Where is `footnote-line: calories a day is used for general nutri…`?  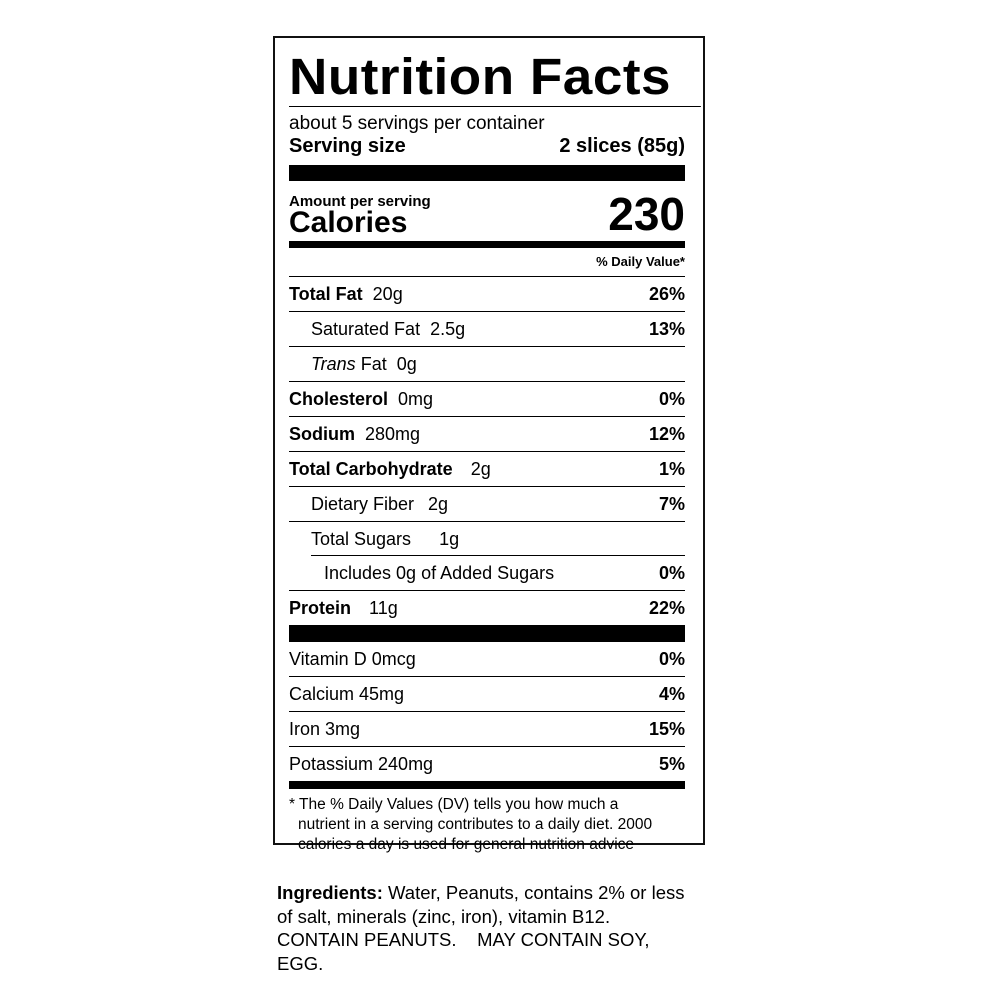 footnote-line: calories a day is used for general nutri… is located at coordinates (466, 844).